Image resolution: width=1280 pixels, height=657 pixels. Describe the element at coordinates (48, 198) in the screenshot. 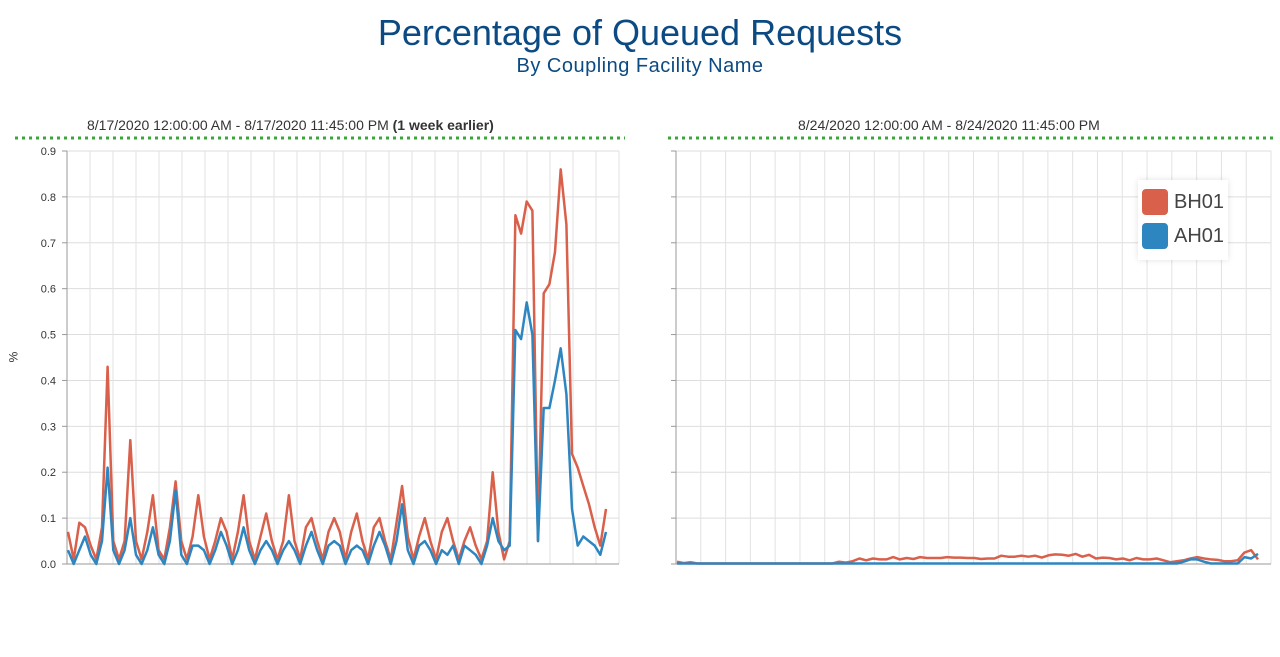

I see `y-tick-label: 0.8` at that location.